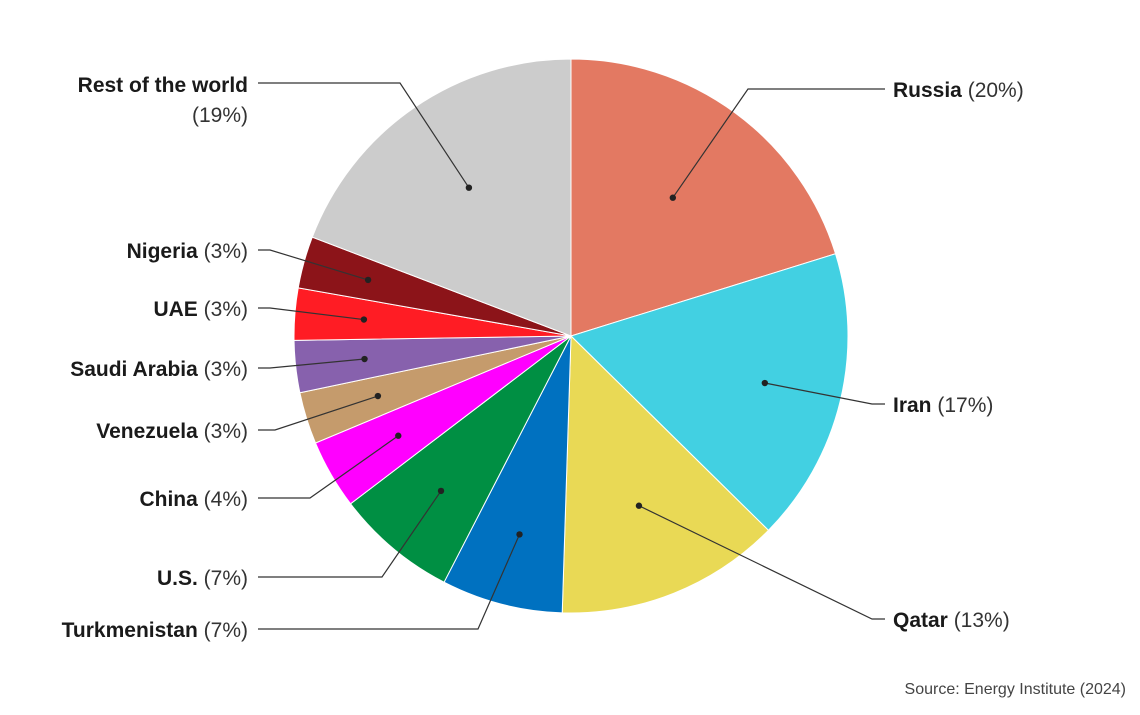  Describe the element at coordinates (709, 392) in the screenshot. I see `pie-slice-iran` at that location.